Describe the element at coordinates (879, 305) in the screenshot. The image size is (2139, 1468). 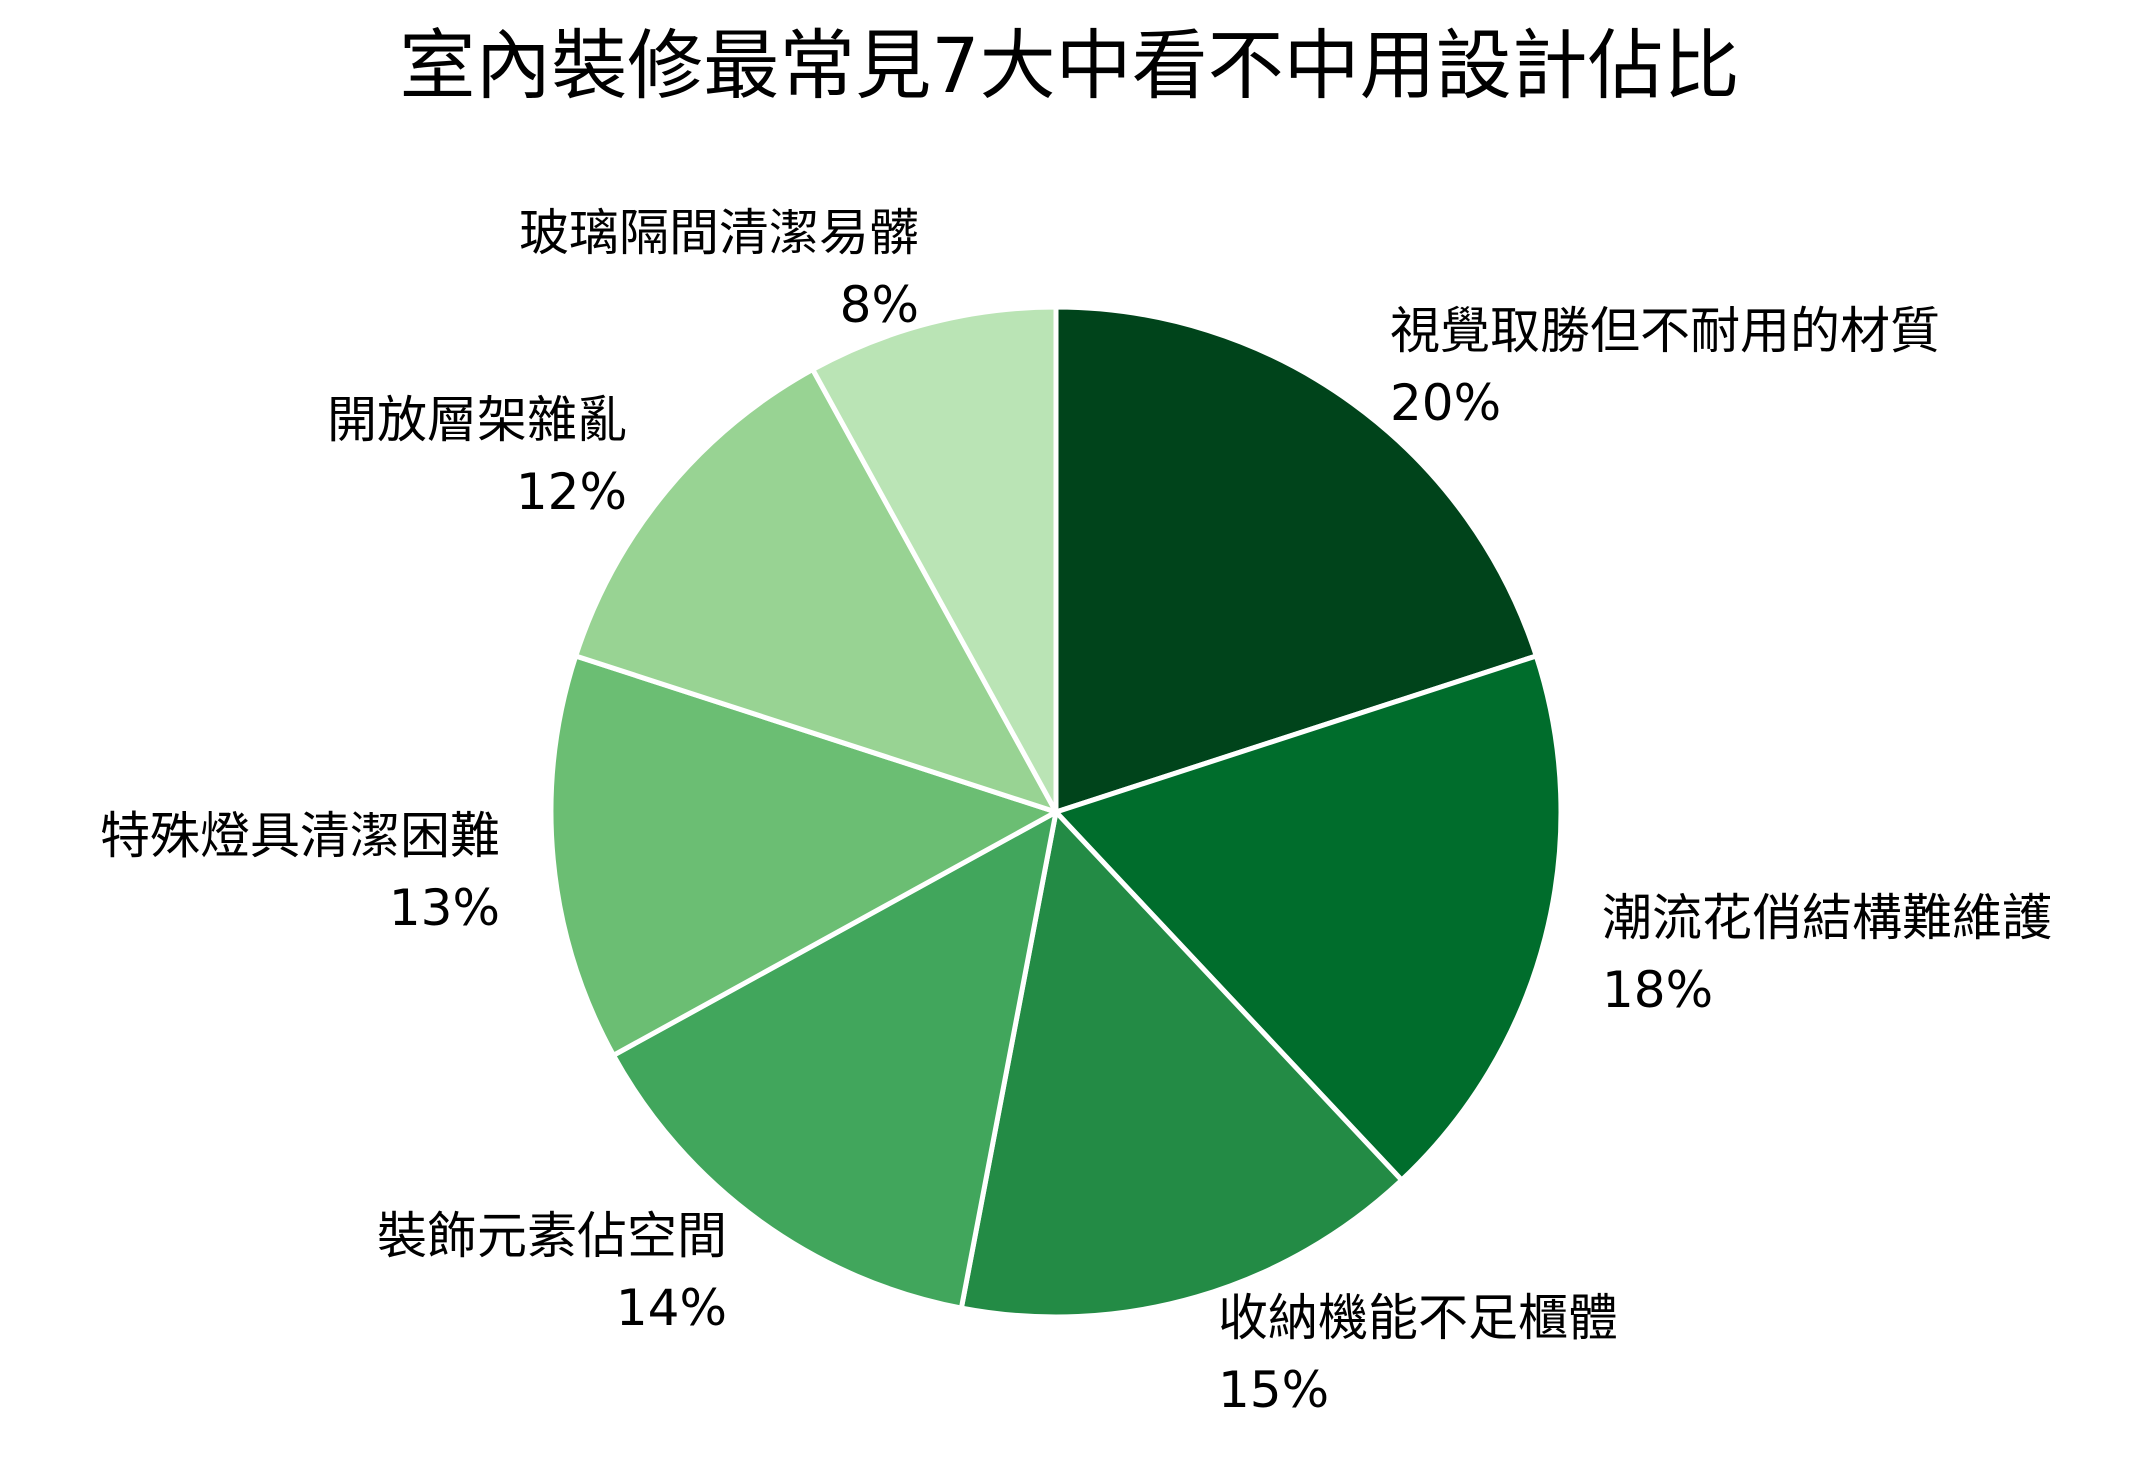
I see `slice-value-label: 8%` at that location.